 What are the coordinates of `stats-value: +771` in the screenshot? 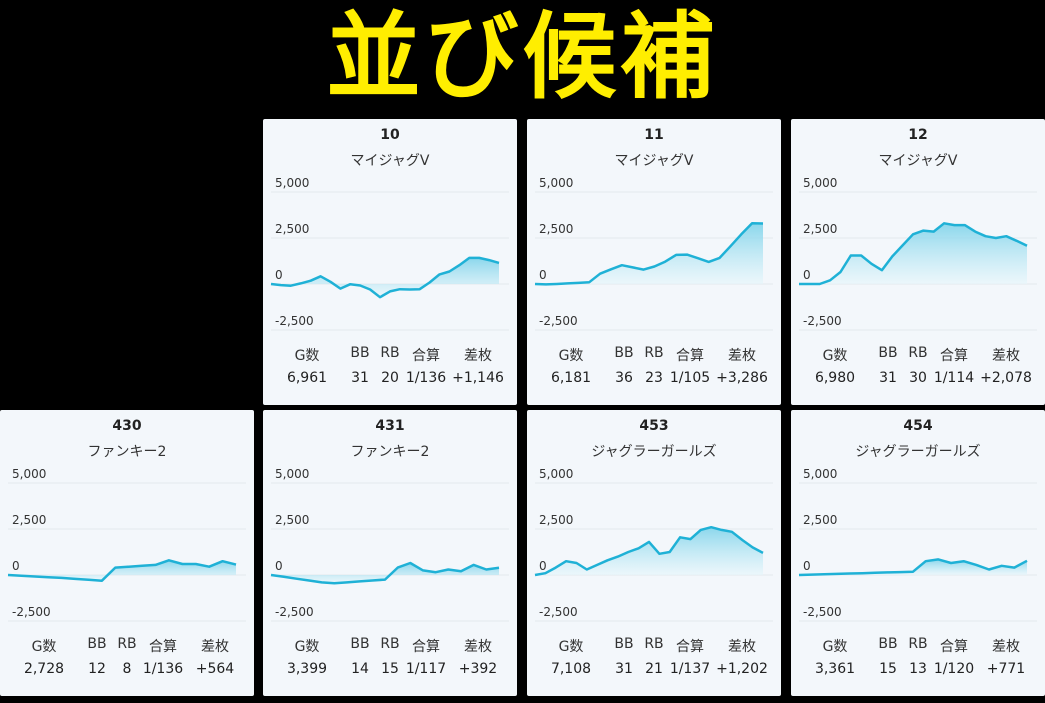 It's located at (1006, 669).